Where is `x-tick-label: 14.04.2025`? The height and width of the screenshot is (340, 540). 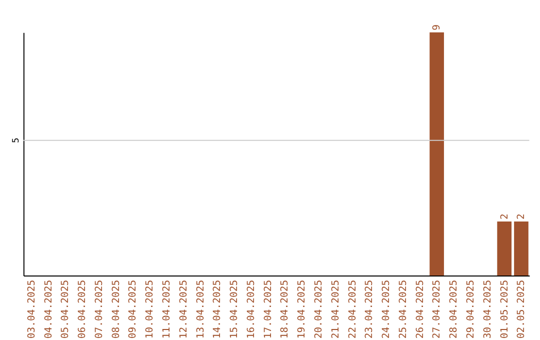 x-tick-label: 14.04.2025 is located at coordinates (218, 309).